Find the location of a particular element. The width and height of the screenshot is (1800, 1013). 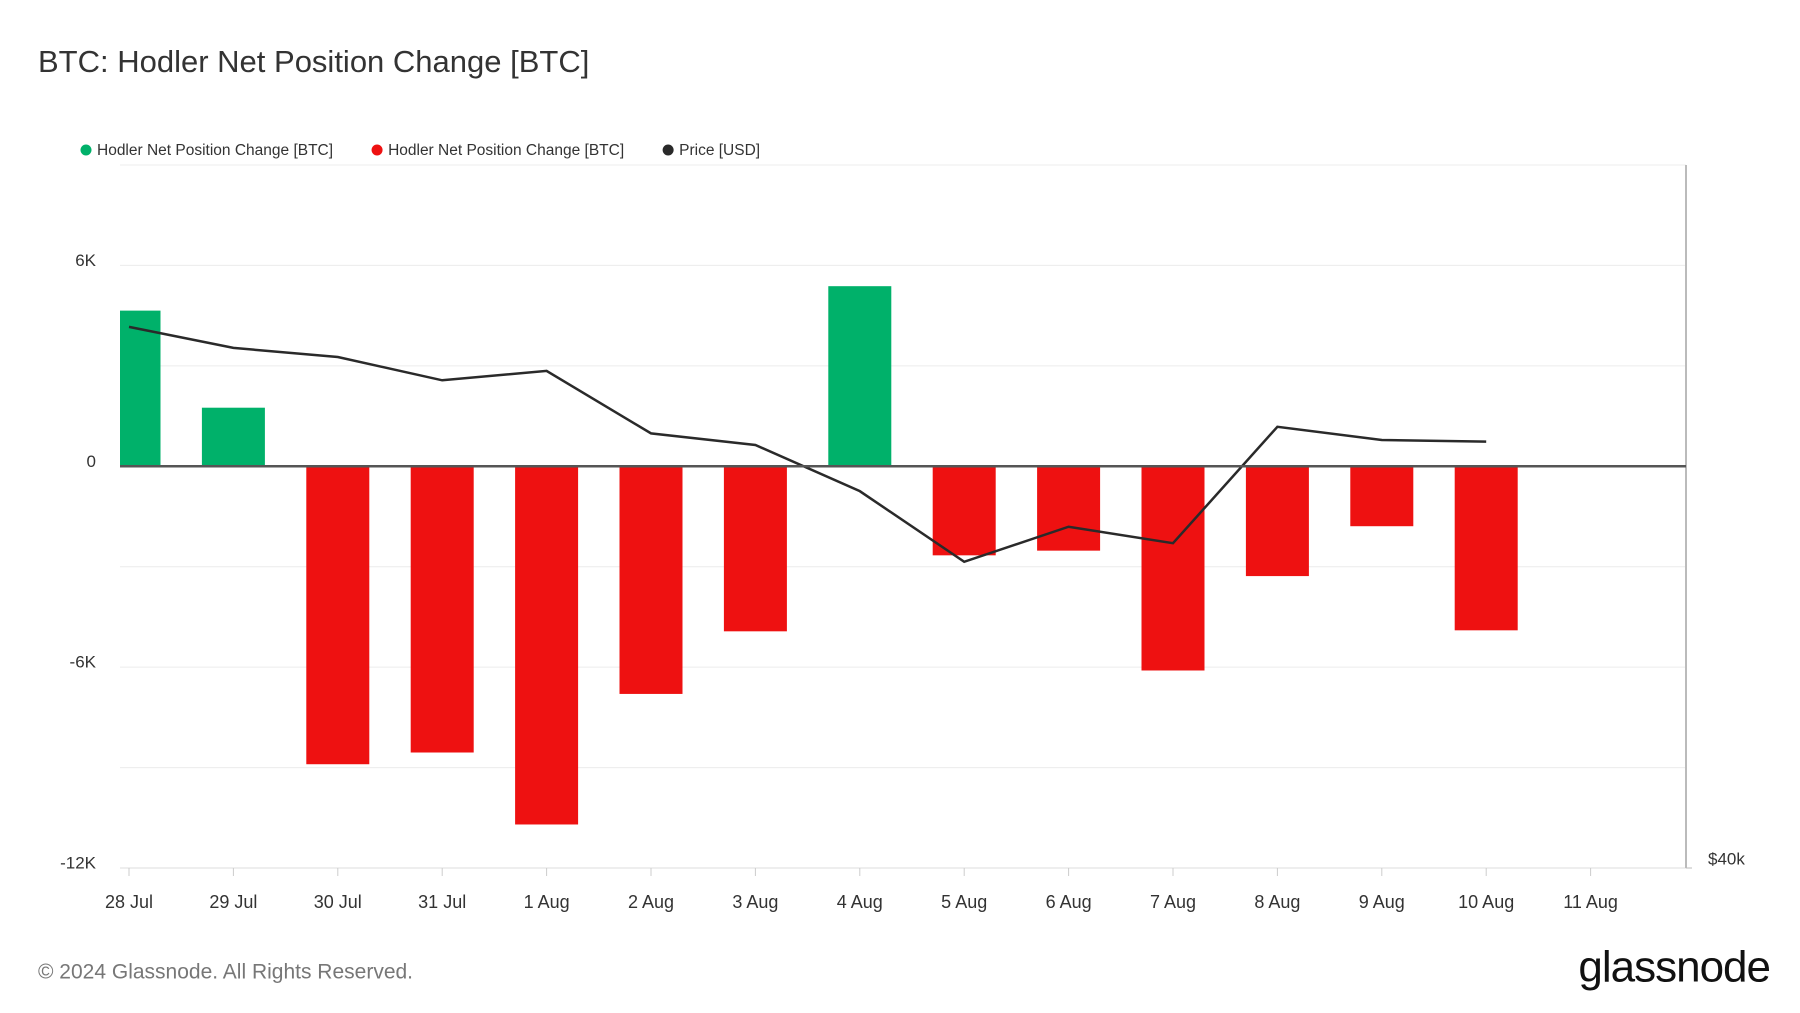

x-tick-label: 9 Aug is located at coordinates (1382, 902).